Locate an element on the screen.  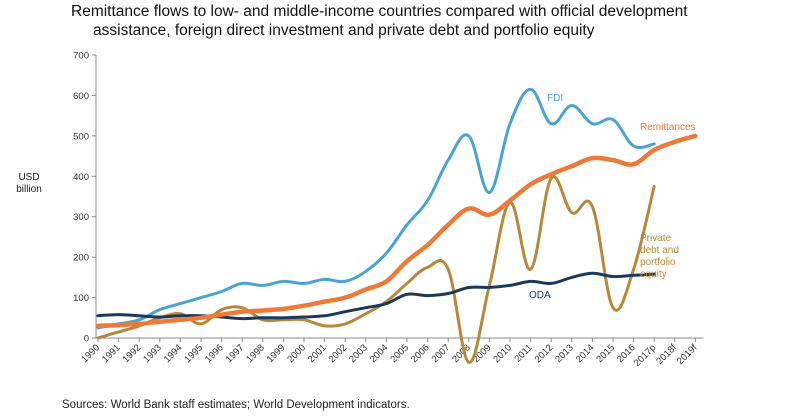
x-tick-label: 1992 is located at coordinates (132, 353).